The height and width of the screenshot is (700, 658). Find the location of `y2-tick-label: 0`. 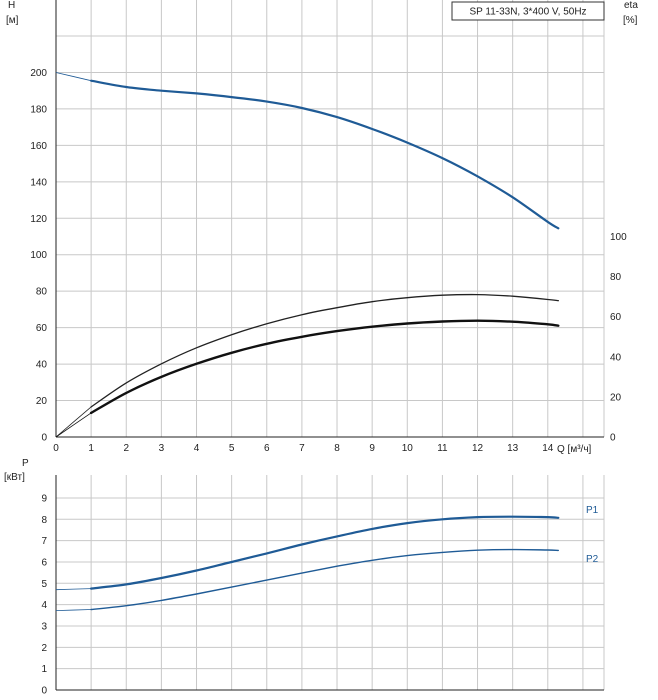

y2-tick-label: 0 is located at coordinates (613, 438).